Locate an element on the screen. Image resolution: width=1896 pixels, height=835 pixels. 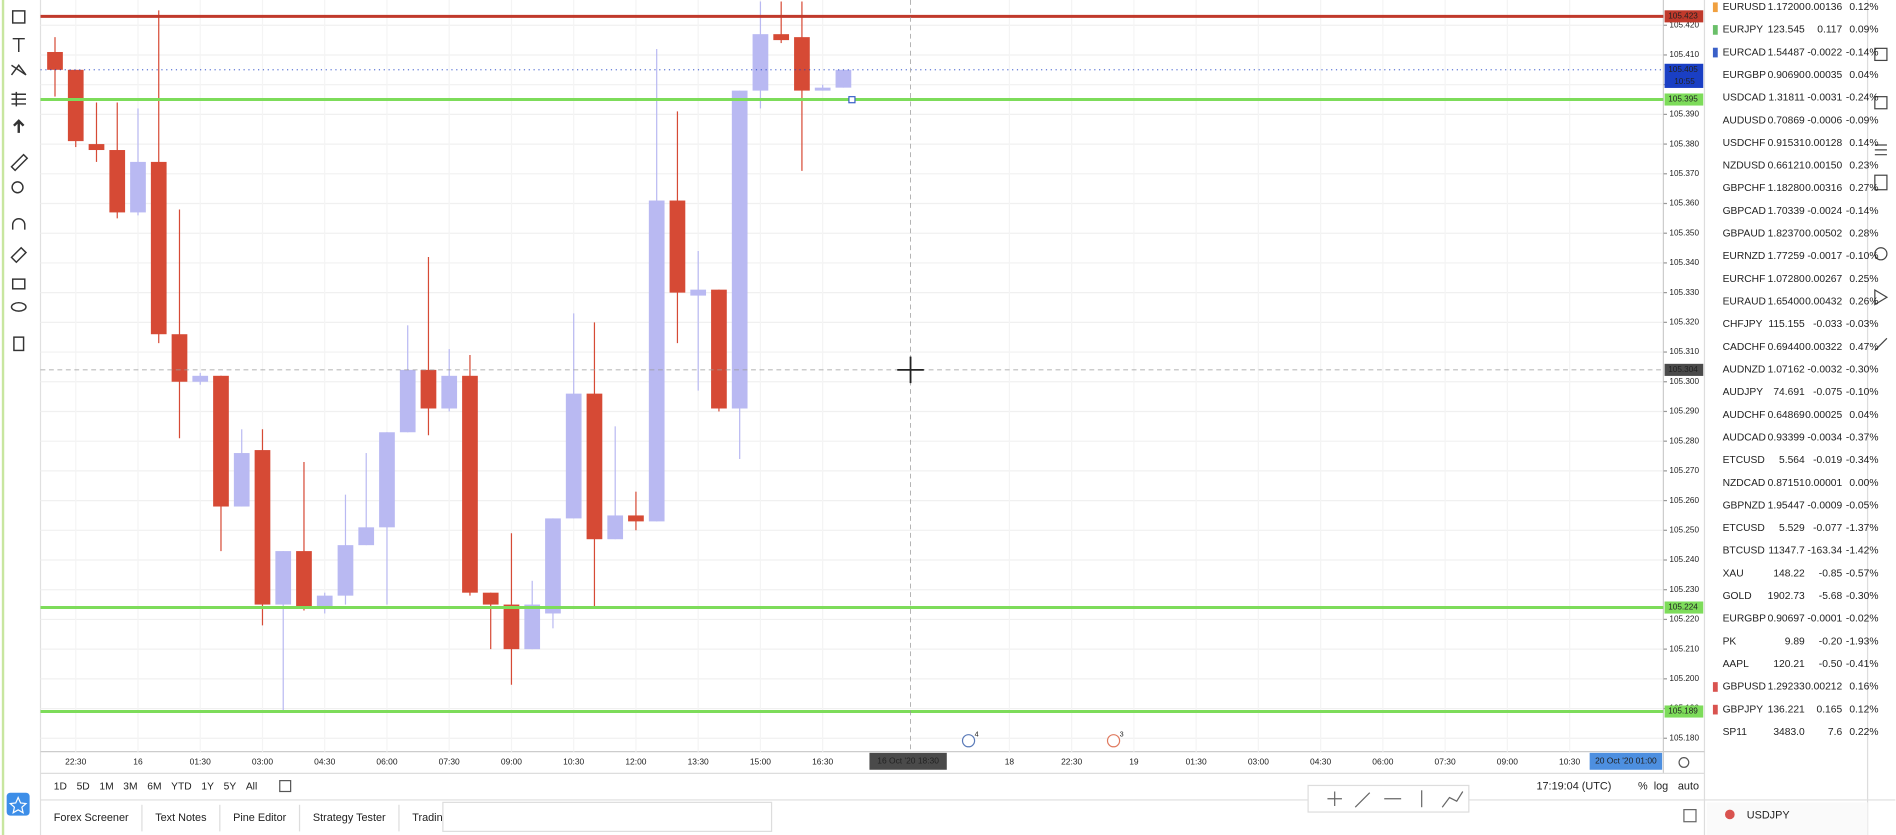
symbol: GOLD is located at coordinates (1737, 596).